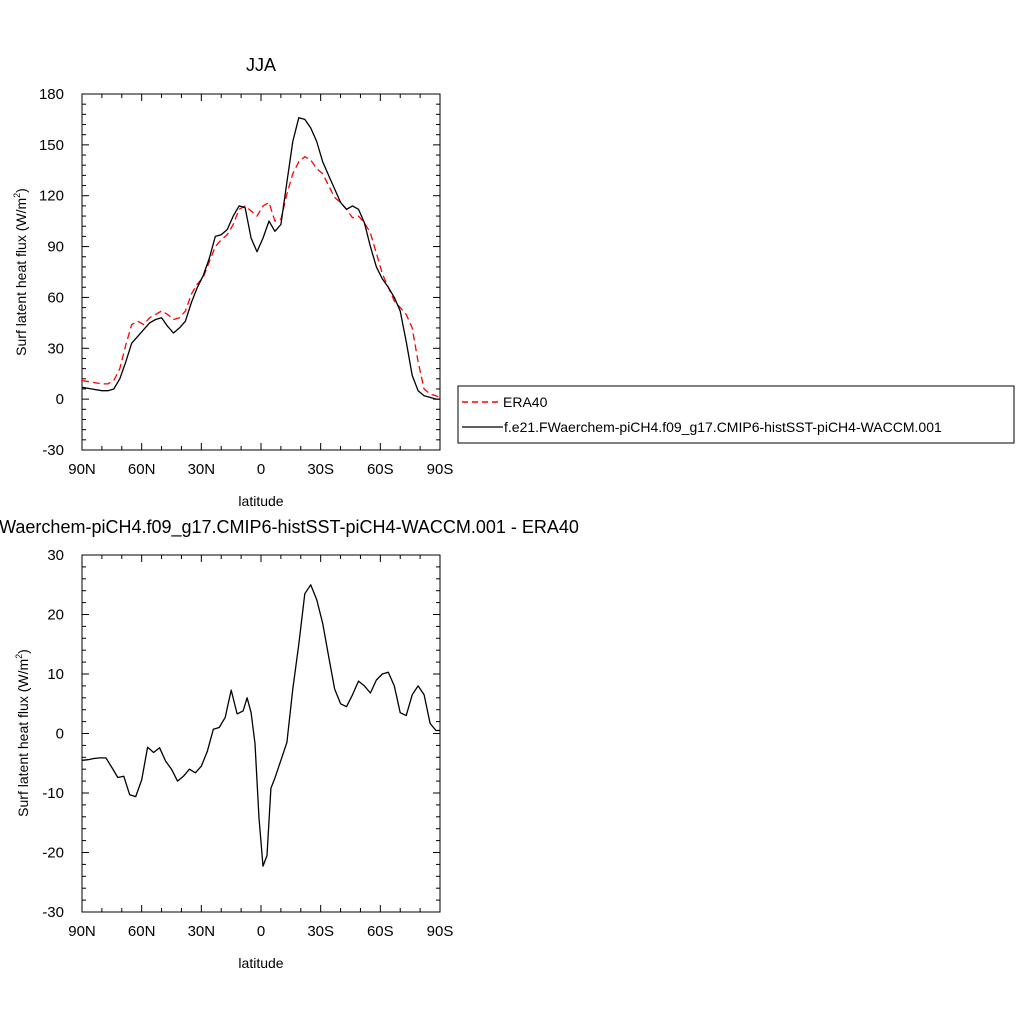  I want to click on bottom-plot-frame, so click(261, 733).